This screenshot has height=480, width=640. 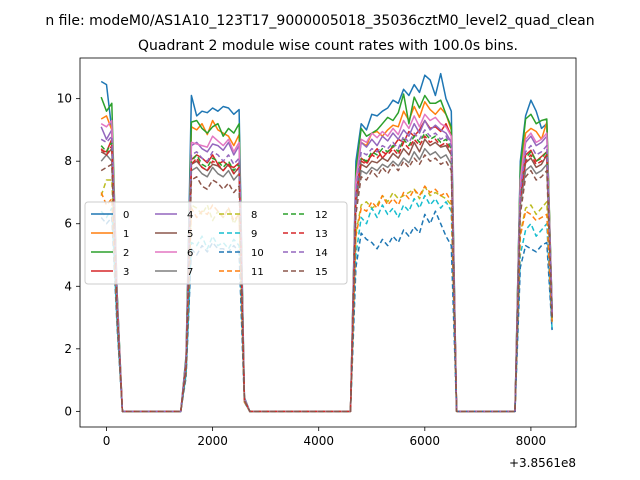 What do you see at coordinates (126, 215) in the screenshot?
I see `legend-label-0: 0` at bounding box center [126, 215].